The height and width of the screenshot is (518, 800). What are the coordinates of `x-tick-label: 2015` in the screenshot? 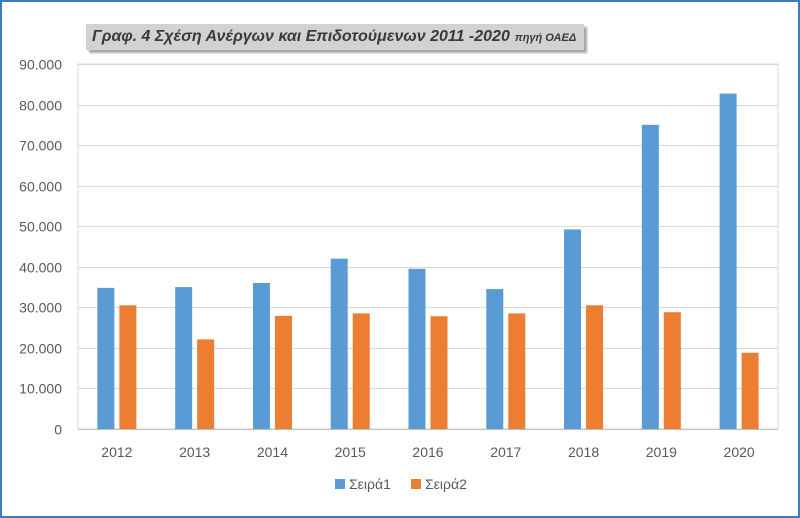 It's located at (350, 452).